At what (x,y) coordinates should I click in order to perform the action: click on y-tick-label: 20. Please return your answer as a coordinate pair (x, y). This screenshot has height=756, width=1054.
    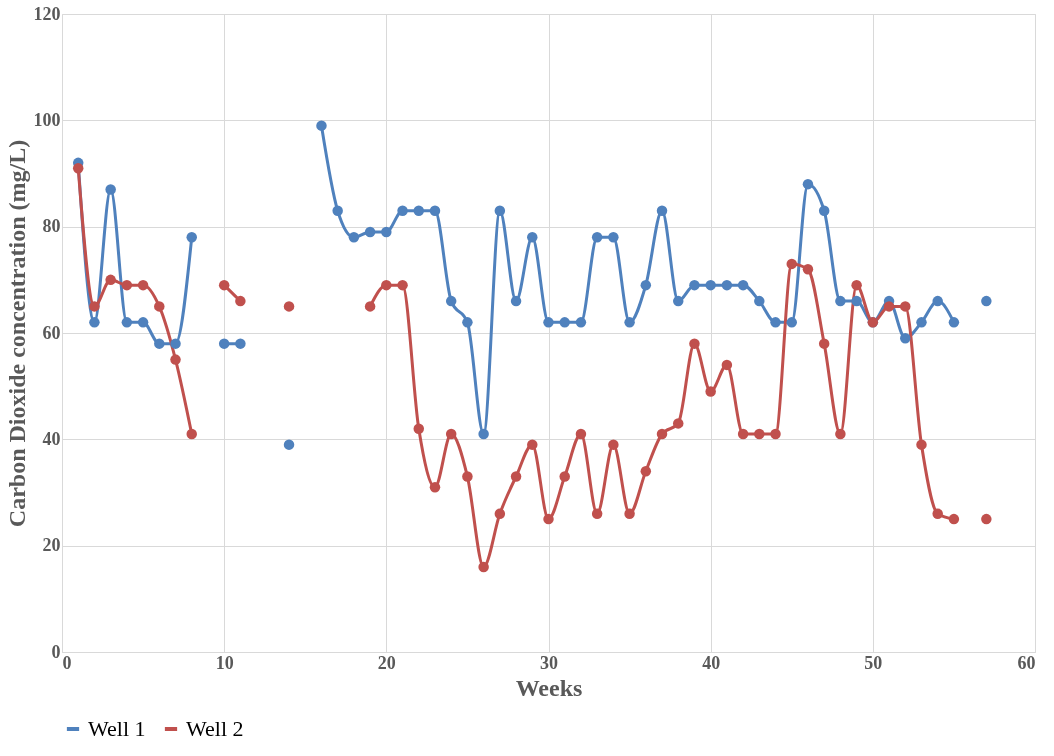
    Looking at the image, I should click on (51, 545).